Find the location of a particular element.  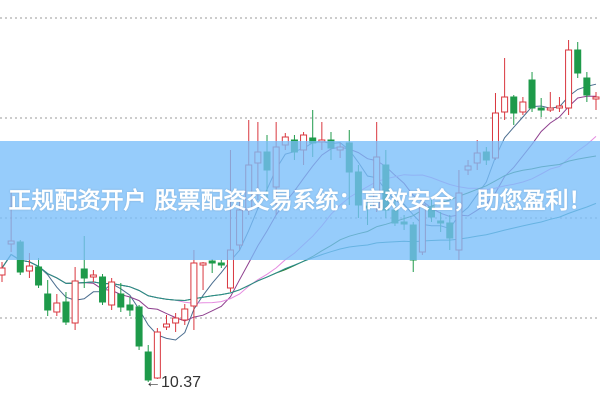

banner-title: 正规配资开户 股票配资交易系统：高效安全，助您盈利！ is located at coordinates (300, 200).